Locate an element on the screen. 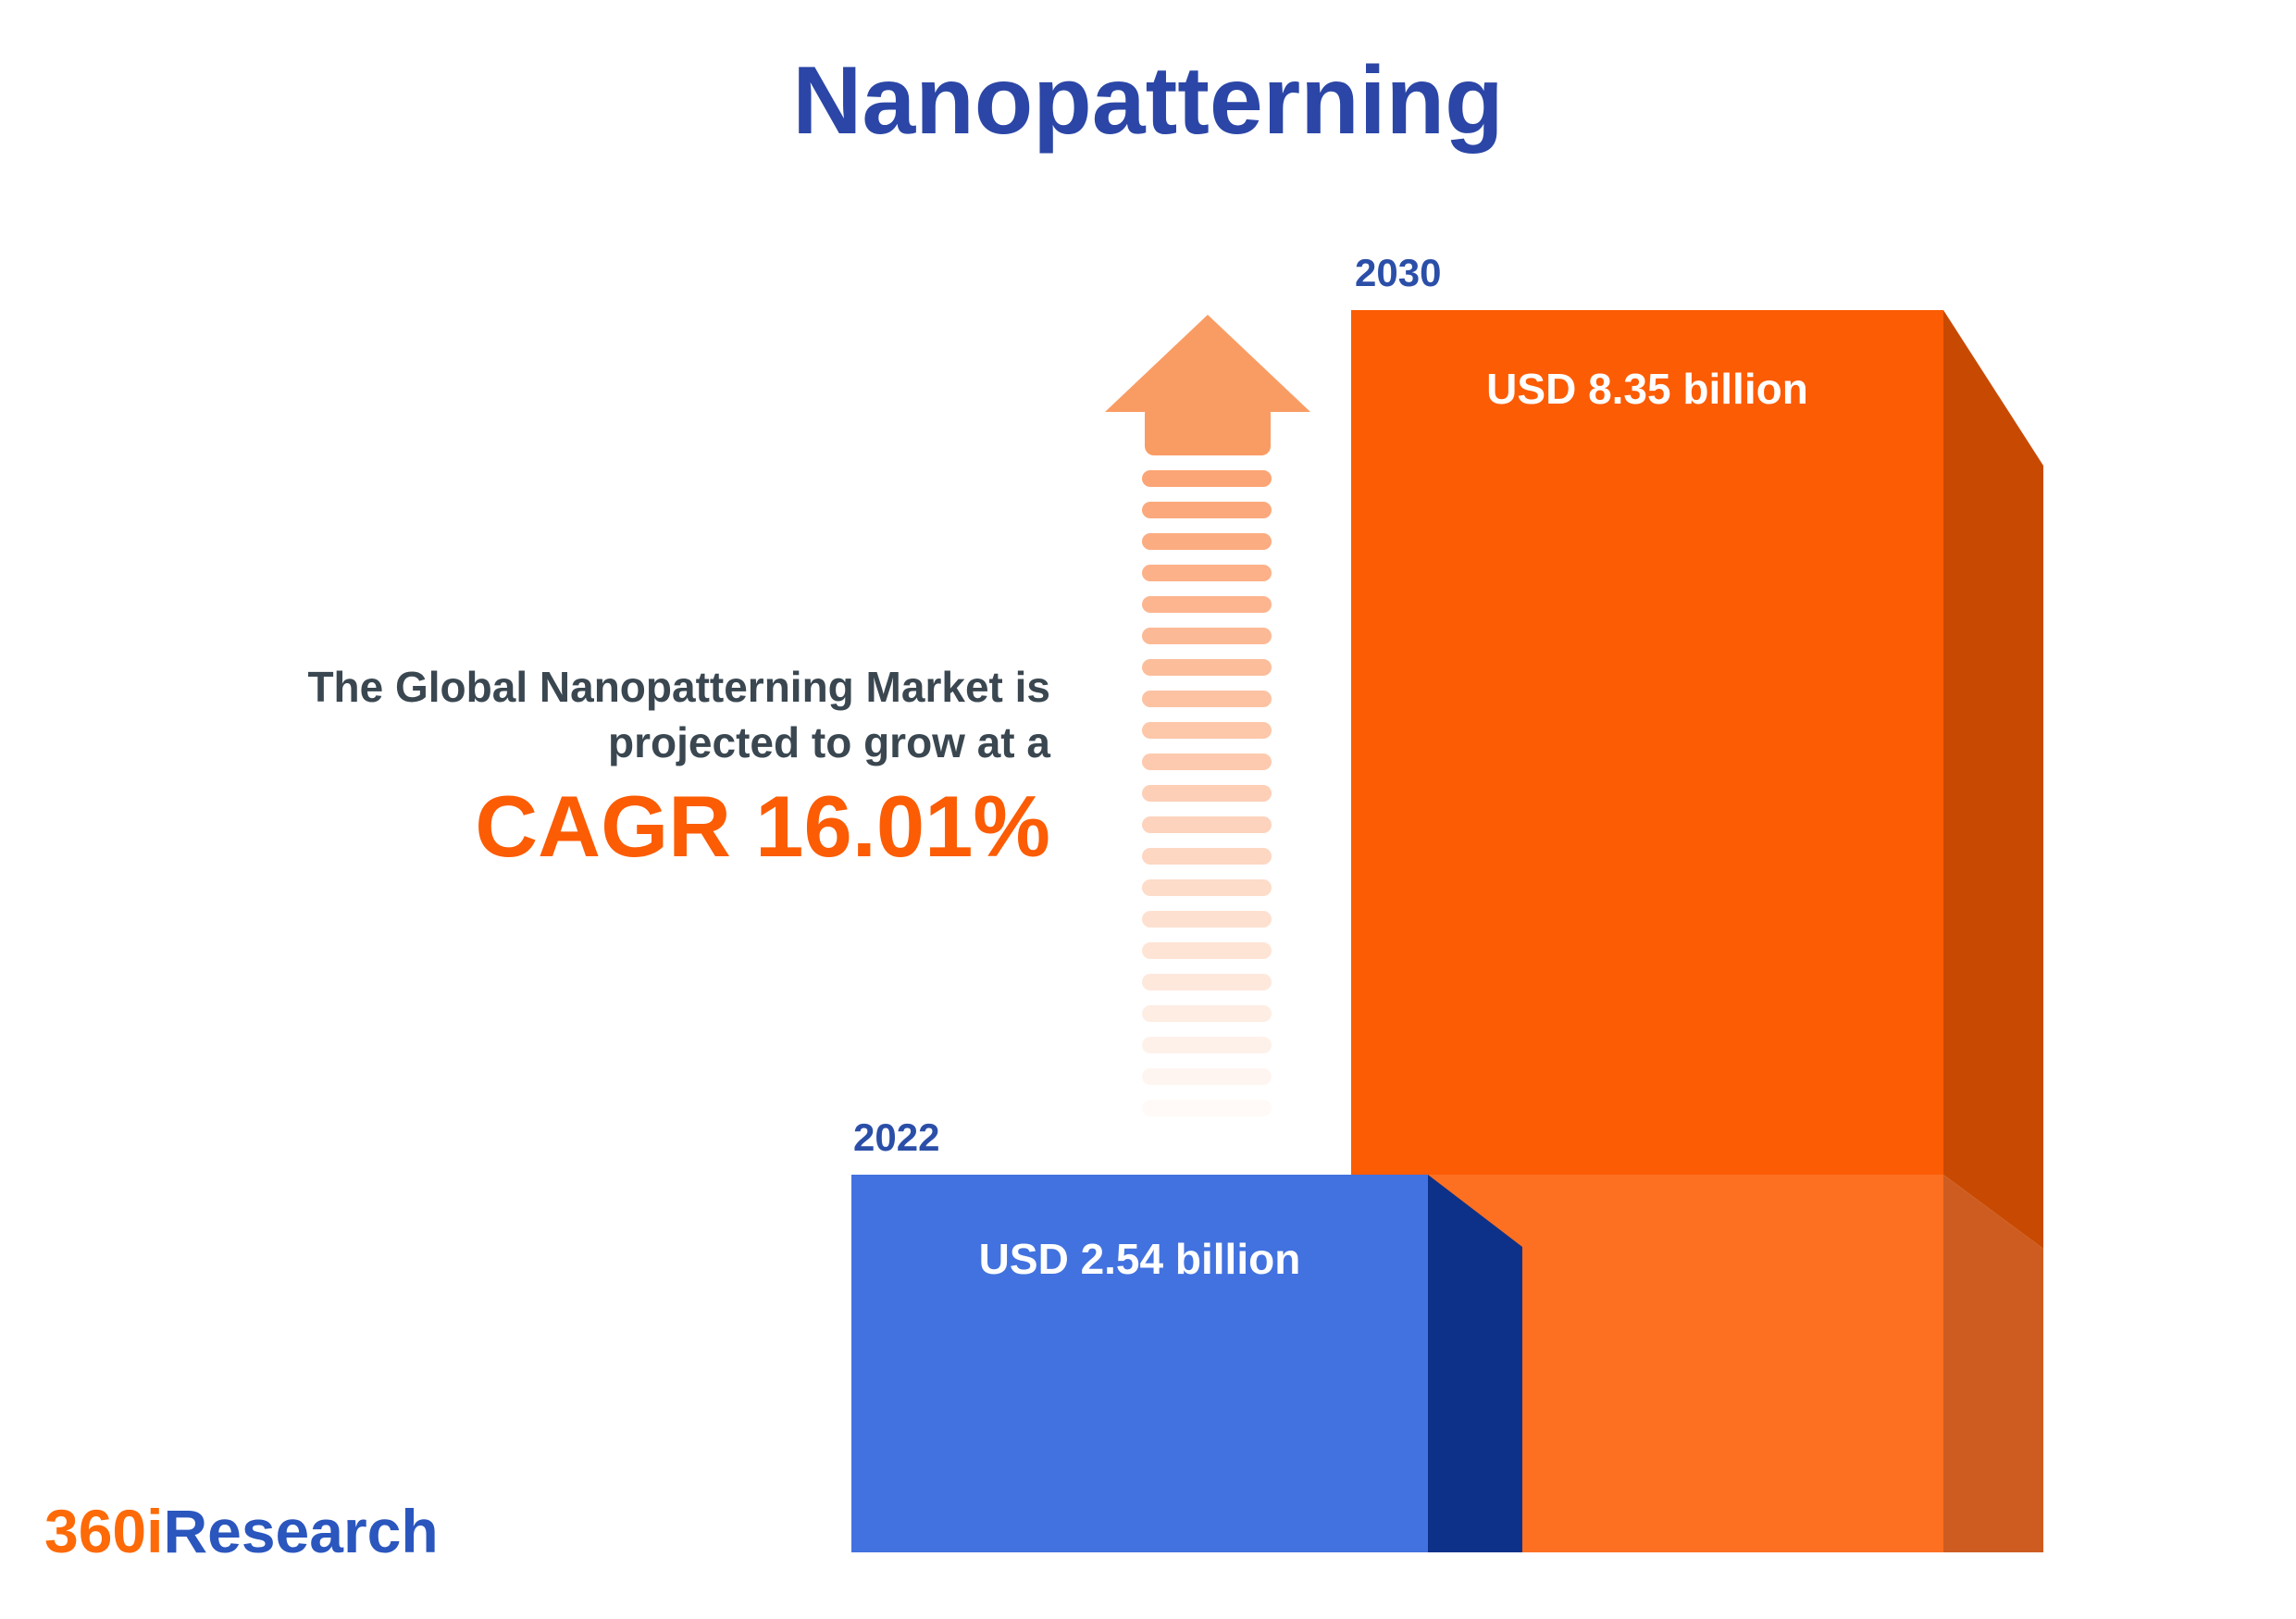 This screenshot has width=2296, height=1619. subtitle-line-2: projected to grow at a is located at coordinates (829, 742).